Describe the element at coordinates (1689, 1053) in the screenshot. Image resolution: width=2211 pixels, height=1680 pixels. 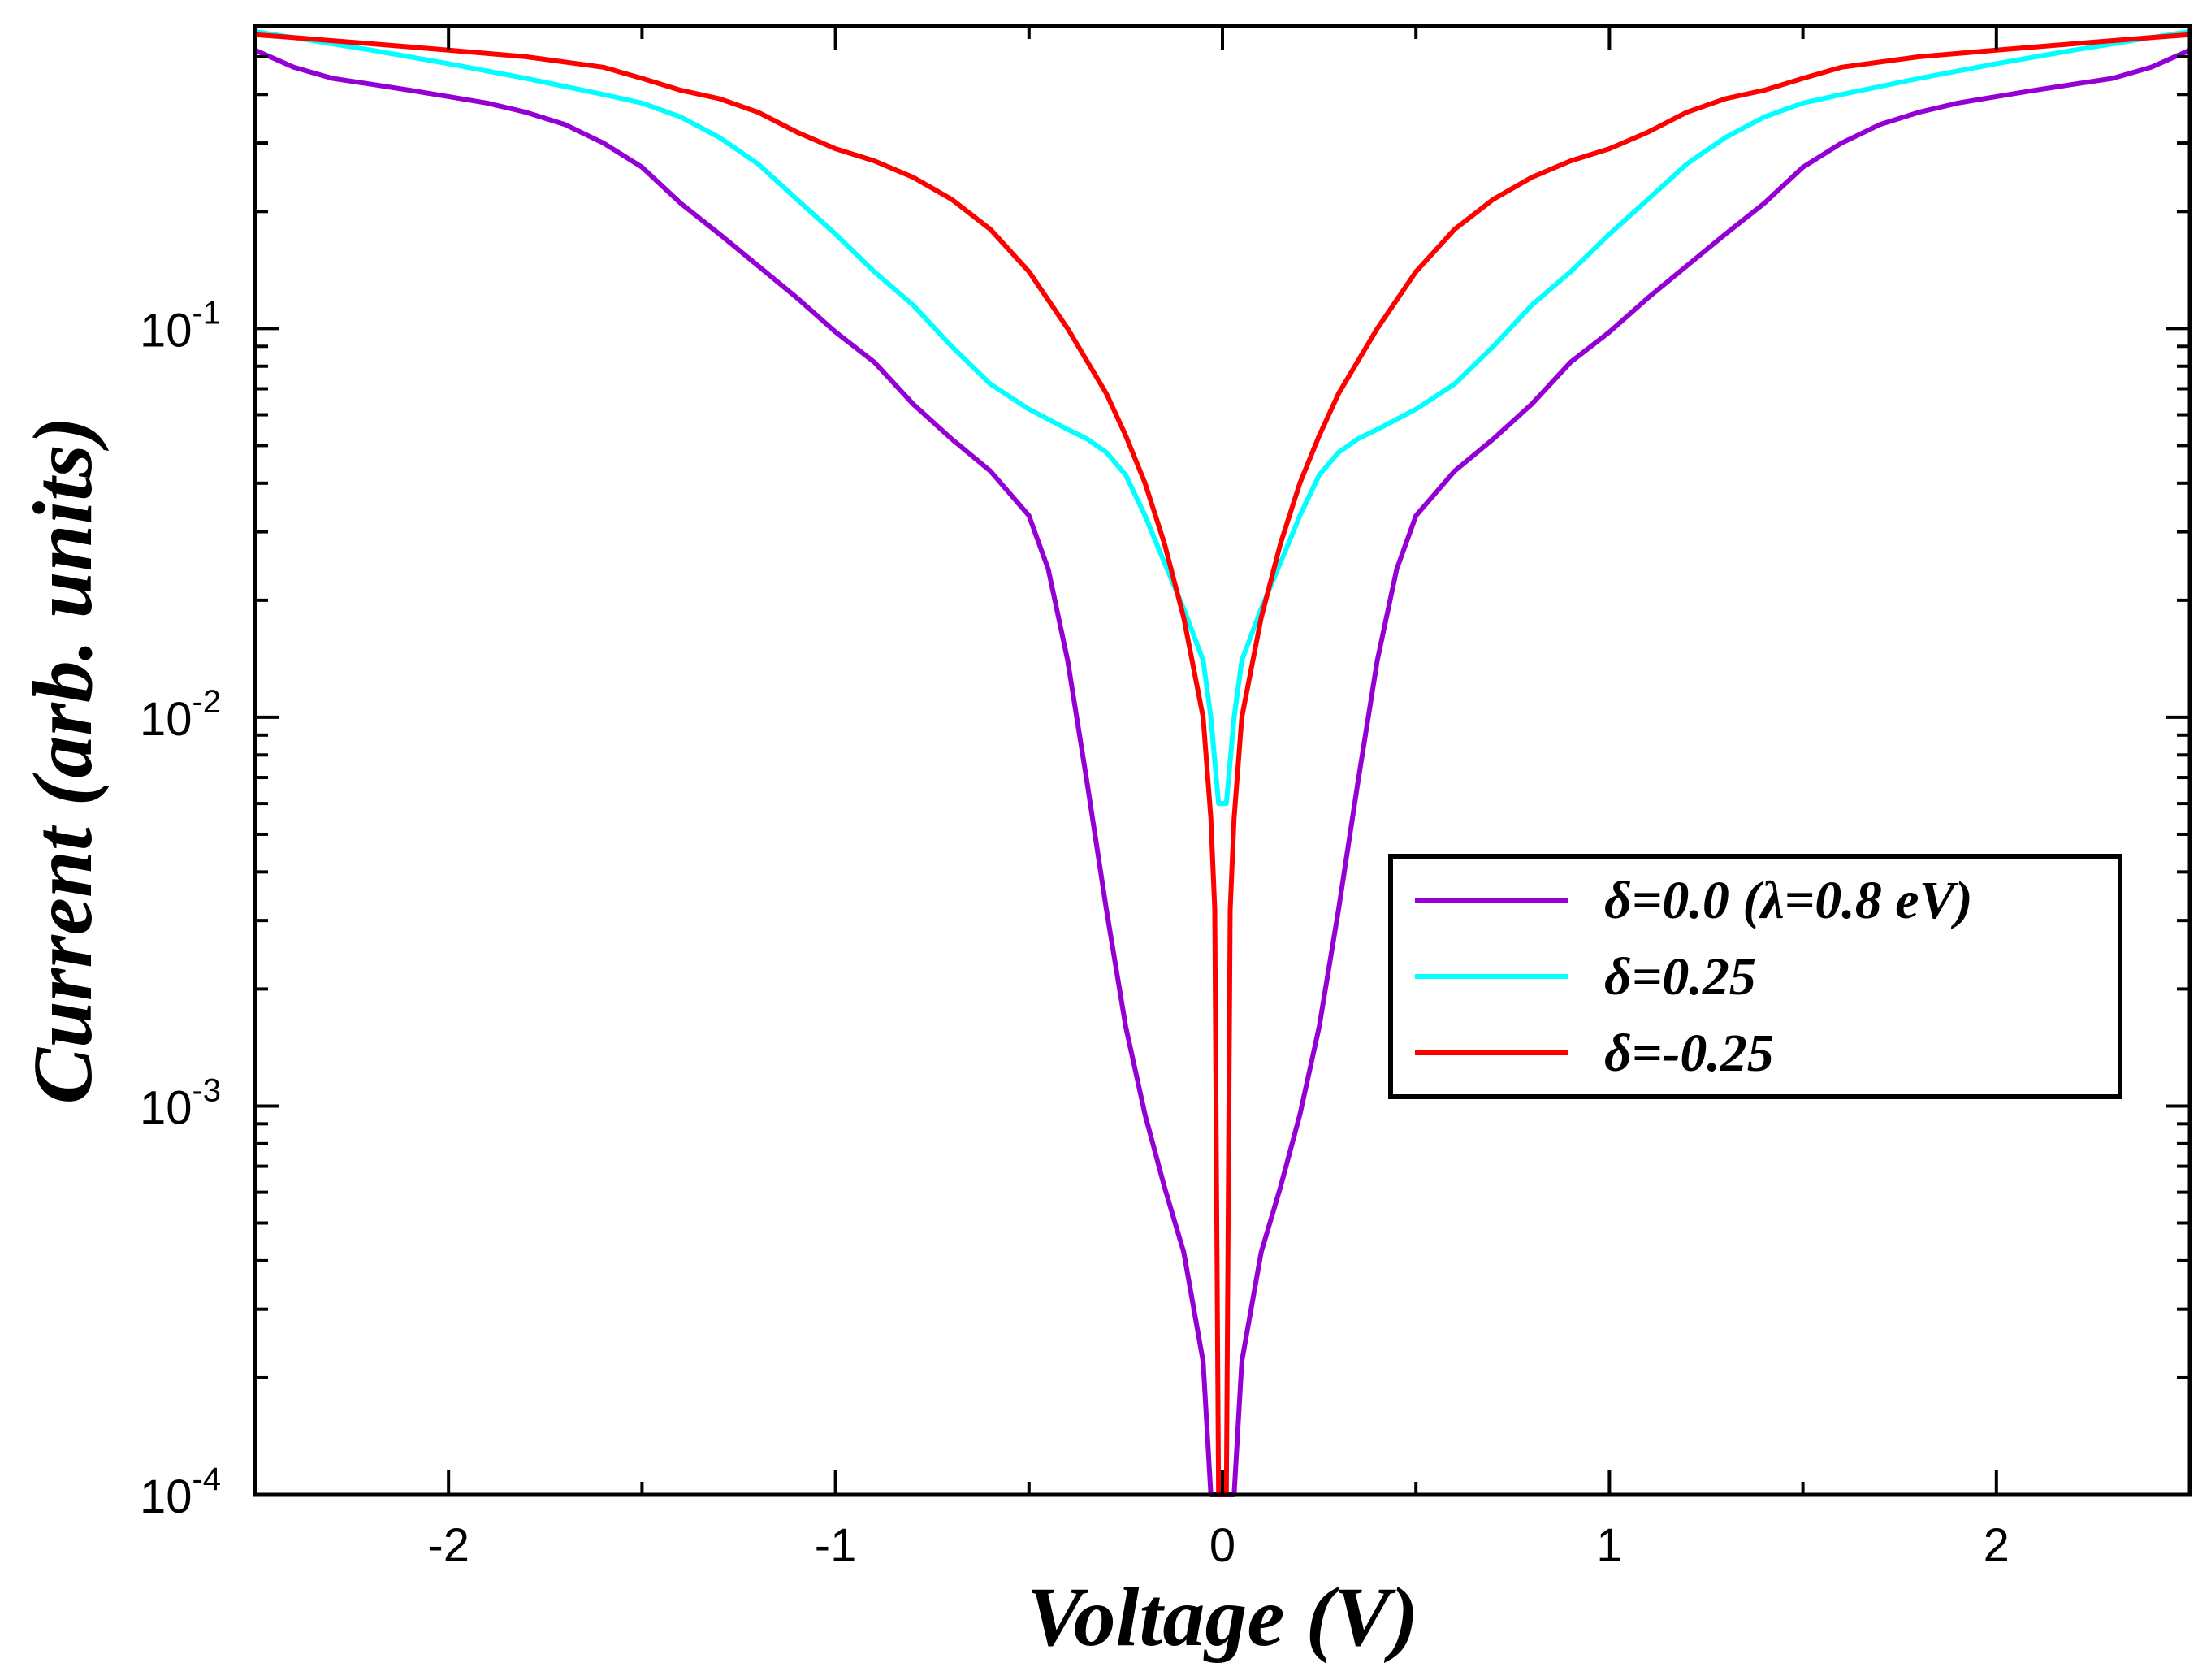
I see `legend-label-2: δ=-0.25` at that location.